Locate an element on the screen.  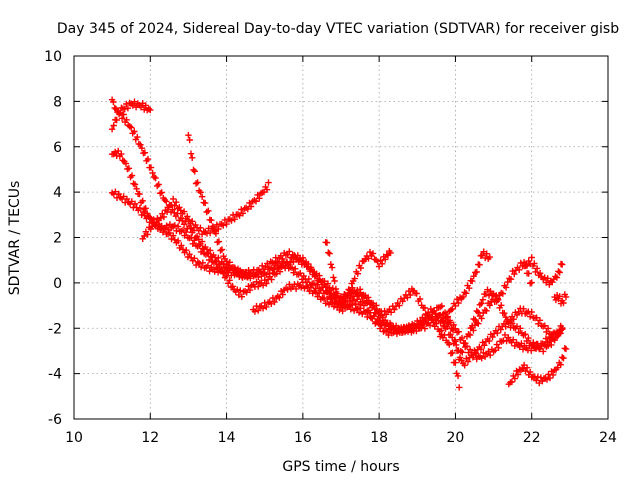
y-tick-label: -4 is located at coordinates (55, 375).